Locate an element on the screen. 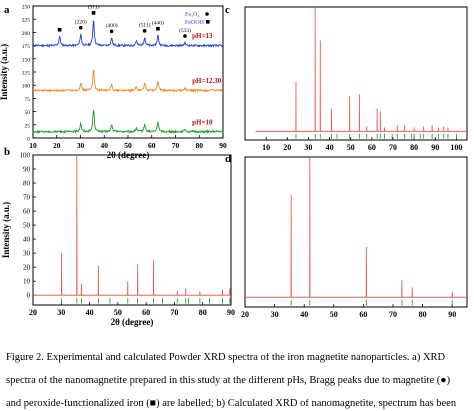 The image size is (474, 411). panel-a-legend-entry: FeOOH is located at coordinates (195, 23).